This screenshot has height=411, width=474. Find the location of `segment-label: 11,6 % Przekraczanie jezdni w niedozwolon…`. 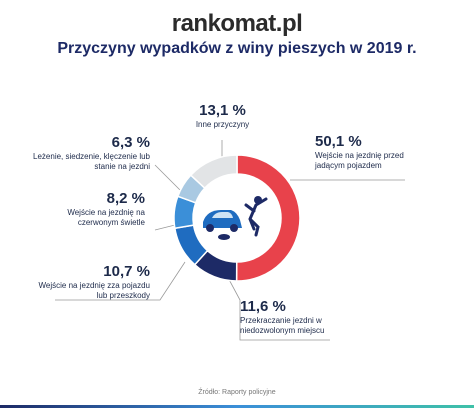

segment-label: 11,6 % Przekraczanie jezdni w niedozwolon… is located at coordinates (305, 317).